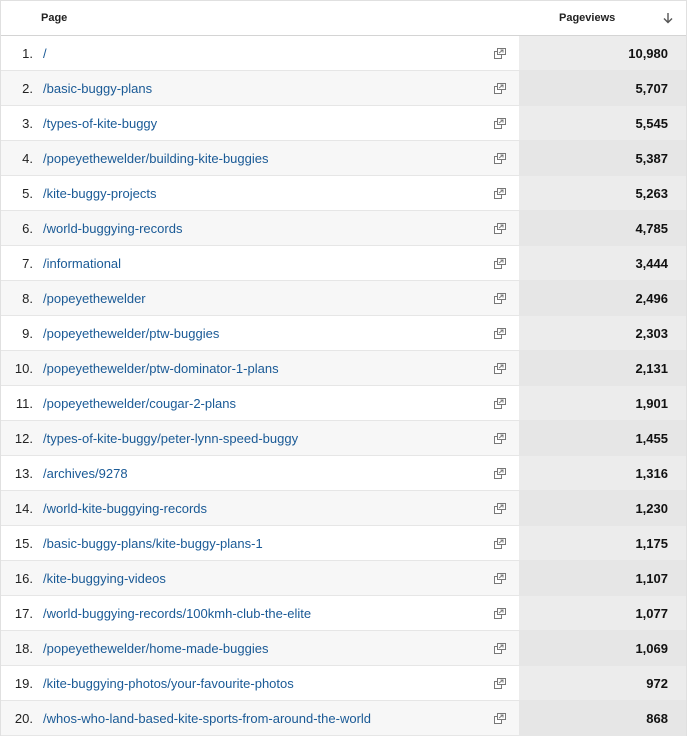 This screenshot has width=687, height=751. I want to click on row-rank: 7., so click(27, 263).